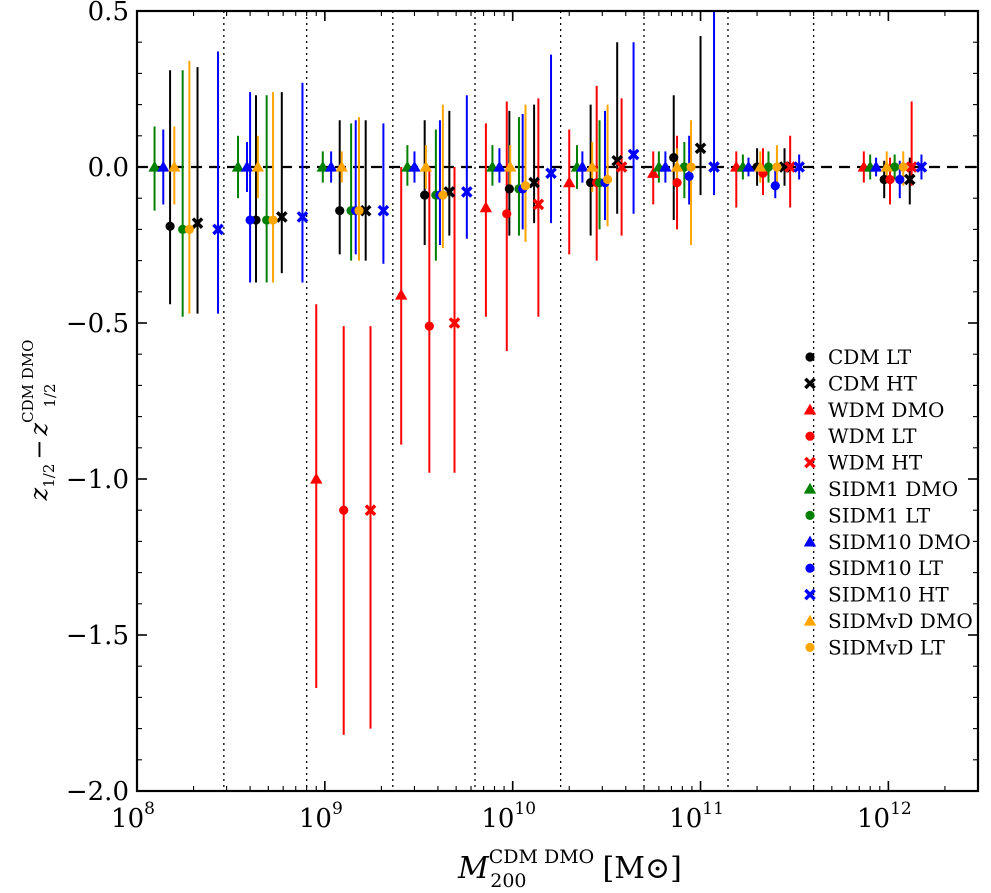 Image resolution: width=991 pixels, height=893 pixels. Describe the element at coordinates (508, 816) in the screenshot. I see `x-tick-label: 1010` at that location.